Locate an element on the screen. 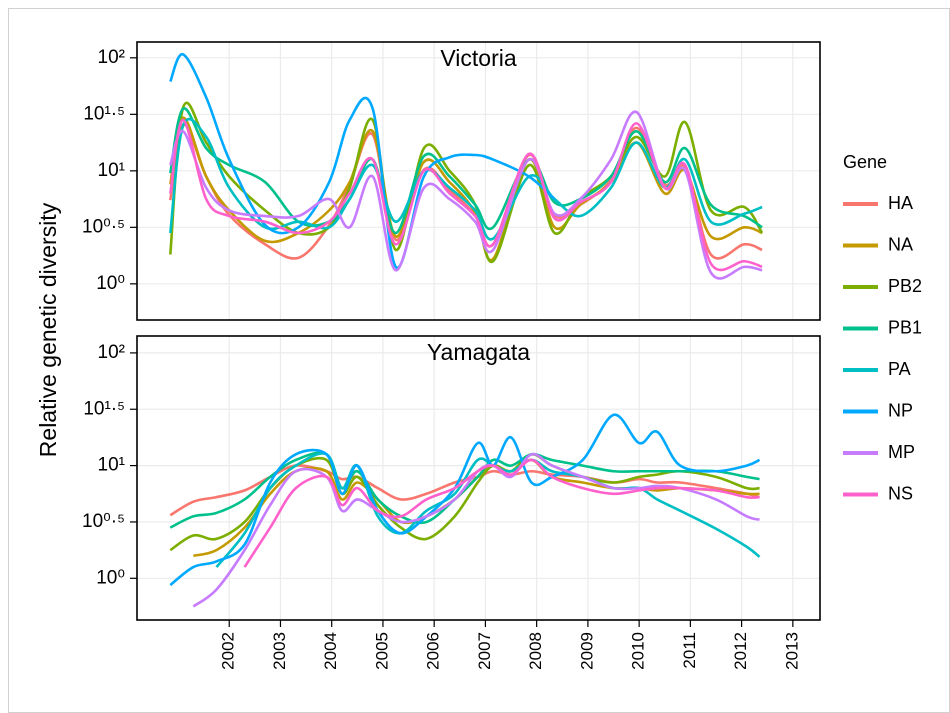 This screenshot has width=950, height=713. x-tick-label: 2002 is located at coordinates (228, 651).